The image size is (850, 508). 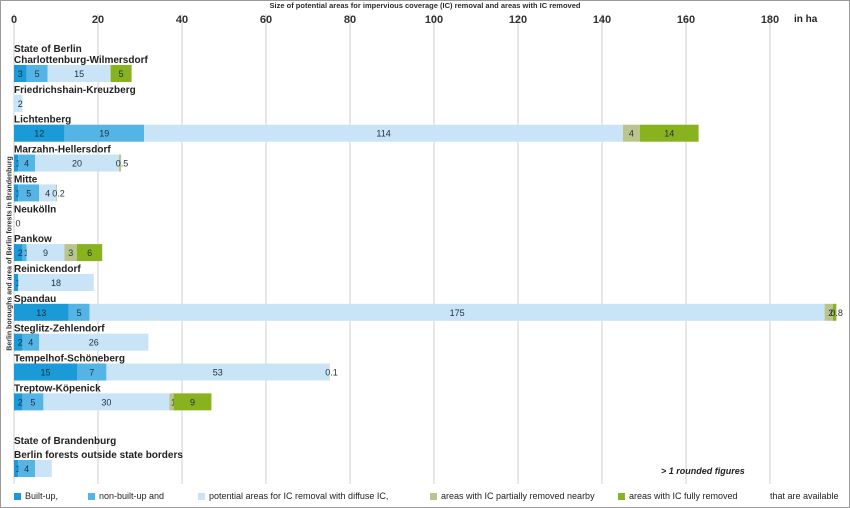 I want to click on legend-item: areas with IC fully removed, so click(x=678, y=496).